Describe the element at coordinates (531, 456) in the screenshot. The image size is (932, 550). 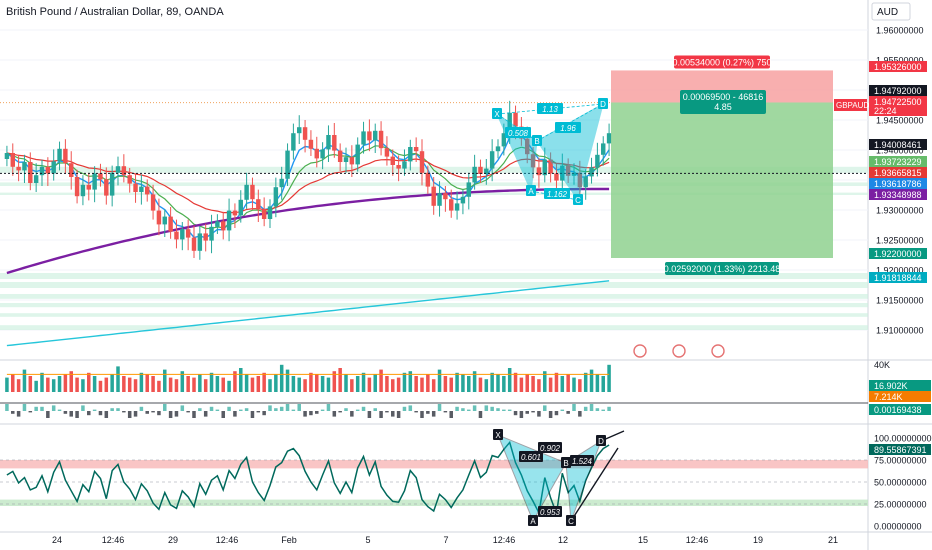
I see `rsi-ratio: 0.601` at that location.